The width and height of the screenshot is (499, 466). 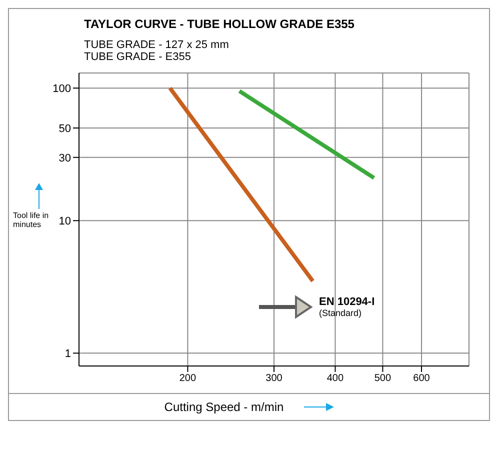 I want to click on text: TUBE GRADE - E355, so click(x=137, y=57).